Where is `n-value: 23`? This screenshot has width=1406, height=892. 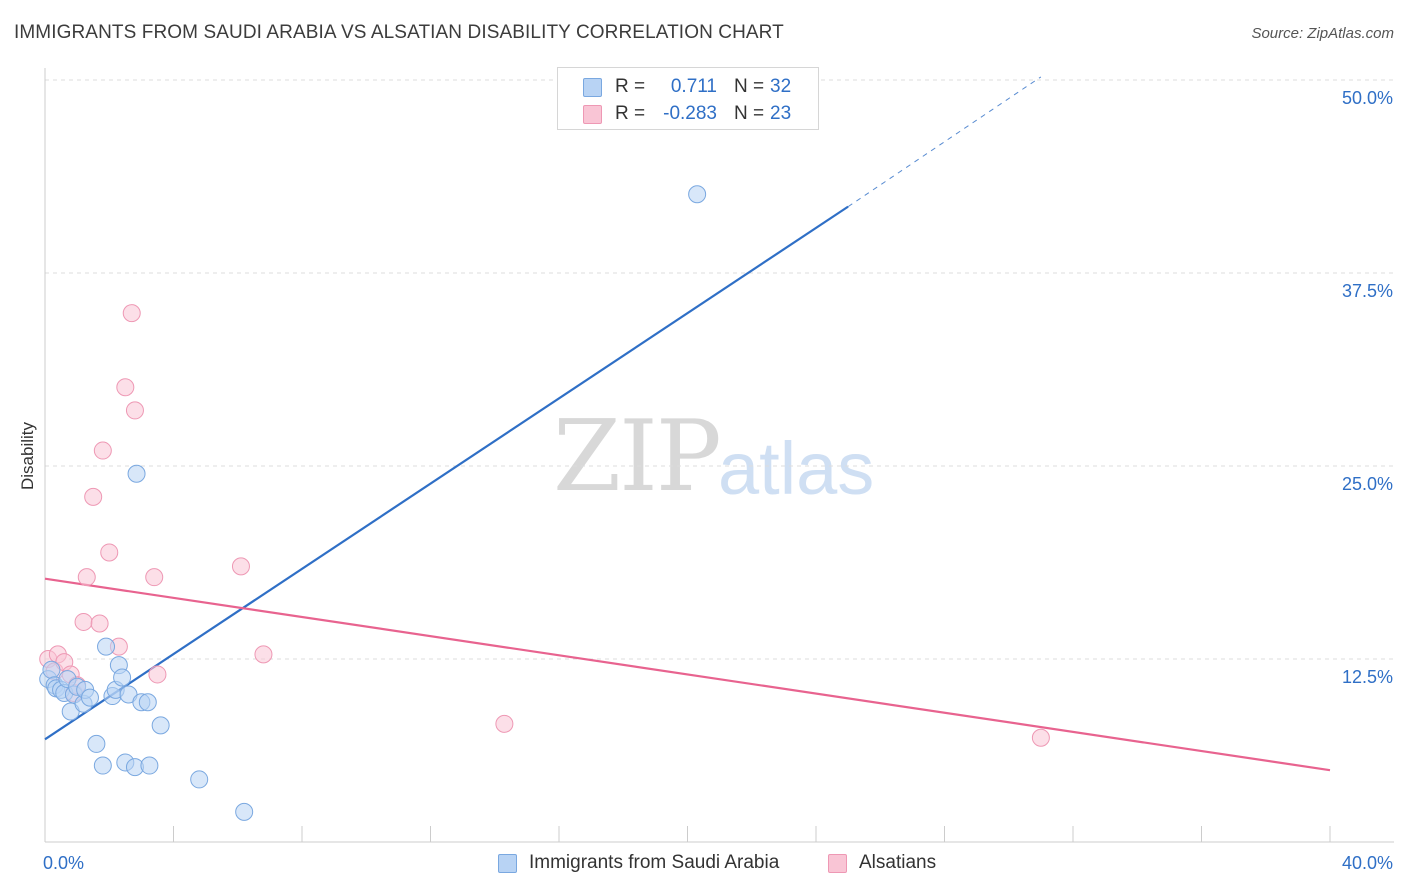 n-value: 23 is located at coordinates (781, 113).